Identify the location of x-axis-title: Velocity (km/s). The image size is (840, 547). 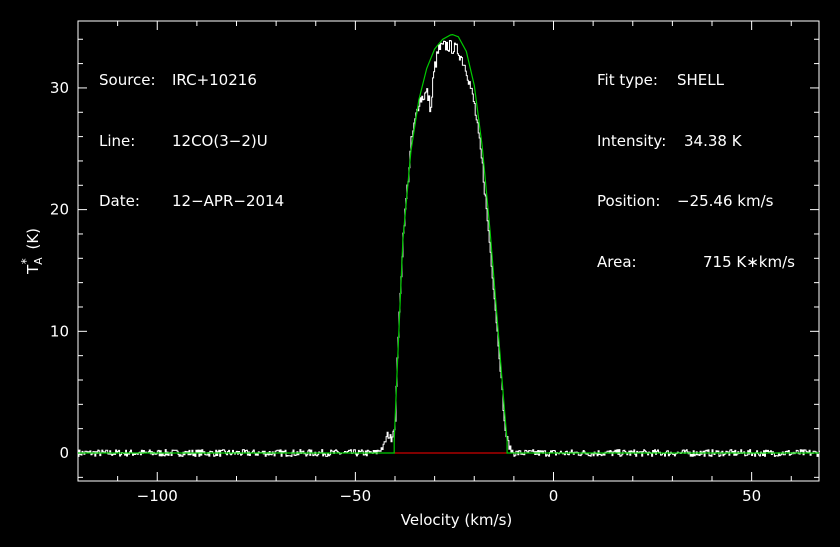
(456, 520).